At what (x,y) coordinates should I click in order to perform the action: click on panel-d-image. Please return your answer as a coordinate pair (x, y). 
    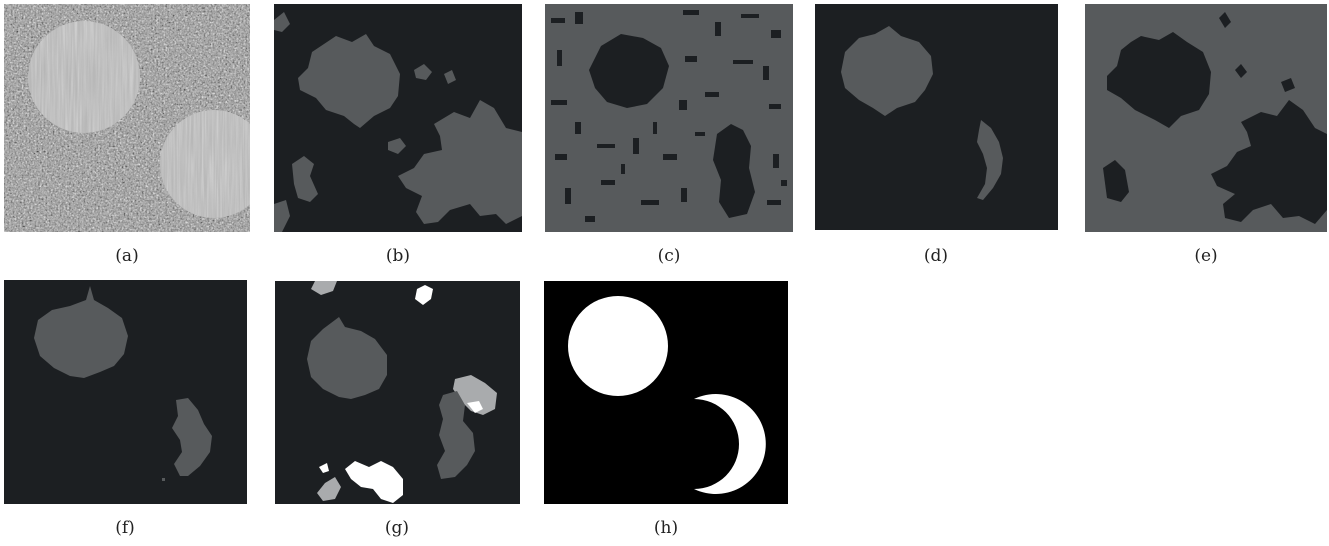
    Looking at the image, I should click on (936, 117).